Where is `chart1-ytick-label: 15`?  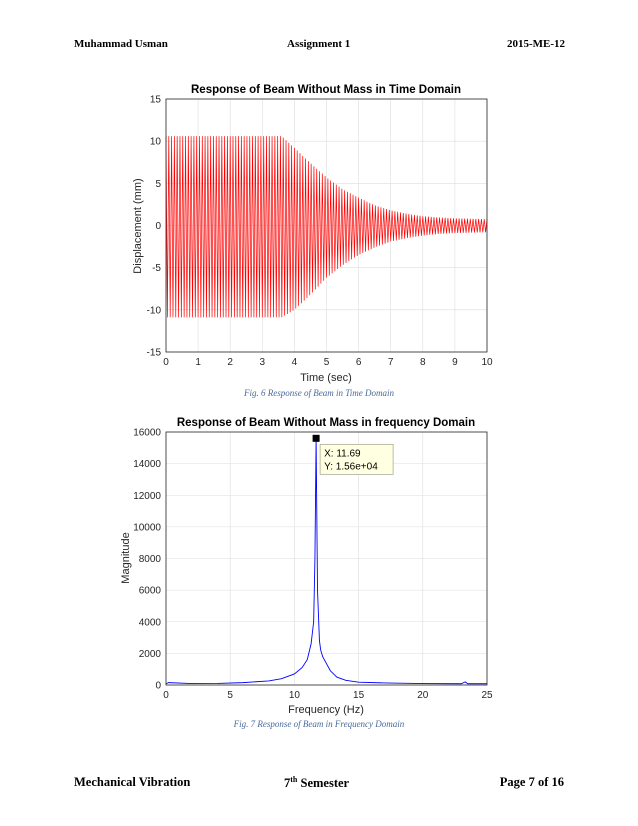
chart1-ytick-label: 15 is located at coordinates (156, 100).